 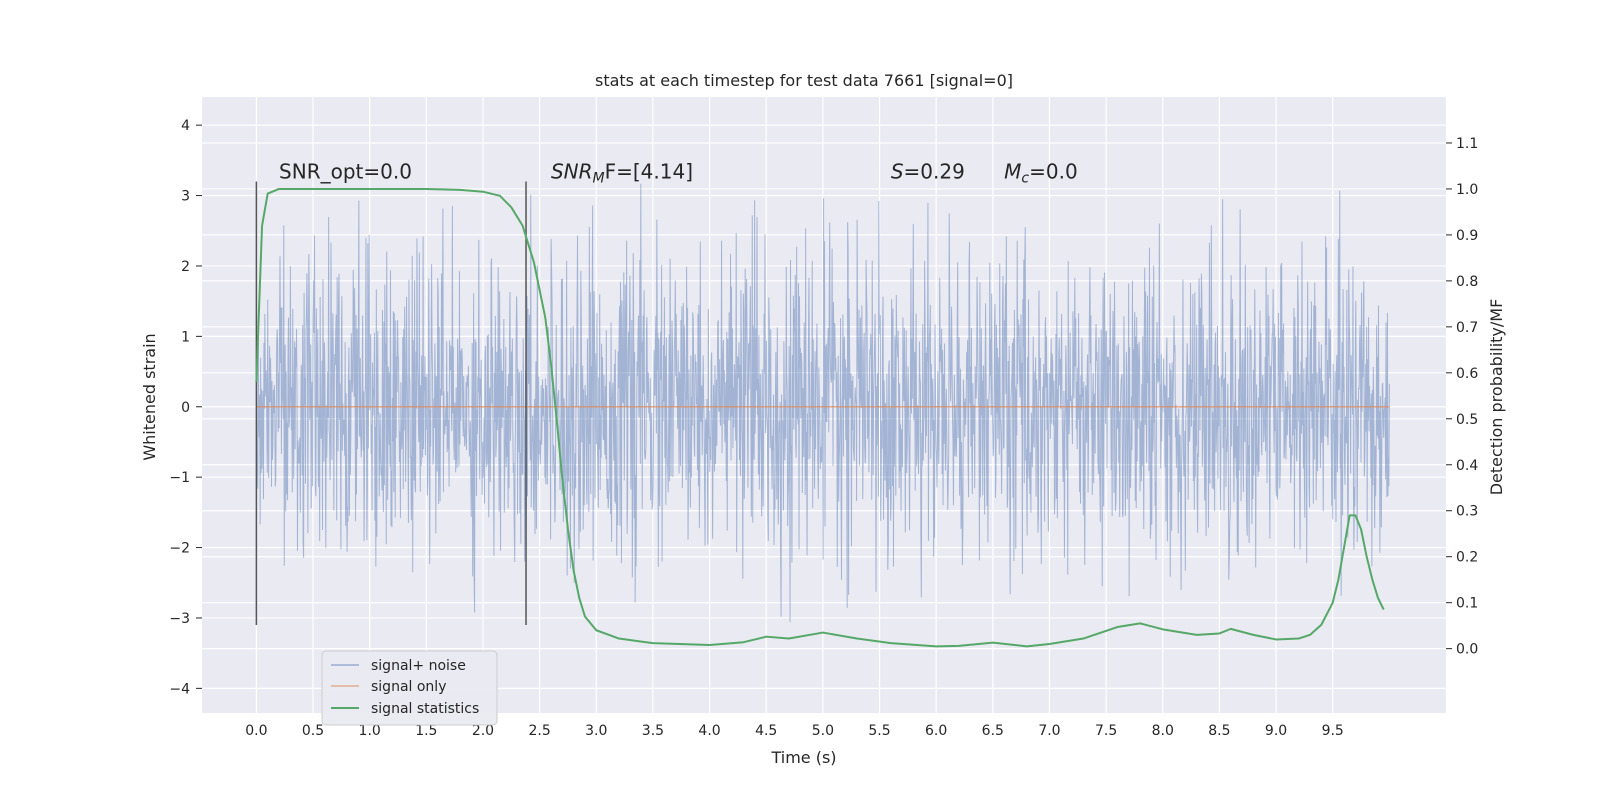 I want to click on y-tick-label: −2, so click(x=179, y=549).